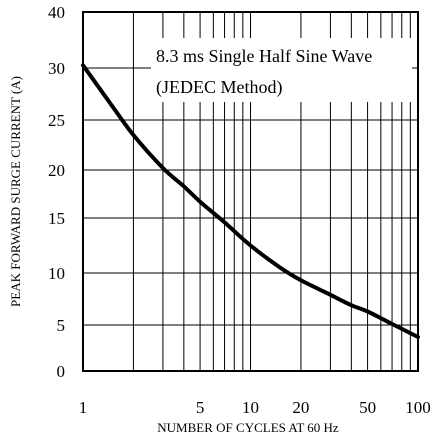 This screenshot has height=439, width=433. What do you see at coordinates (56, 273) in the screenshot?
I see `y-tick-label: 10` at bounding box center [56, 273].